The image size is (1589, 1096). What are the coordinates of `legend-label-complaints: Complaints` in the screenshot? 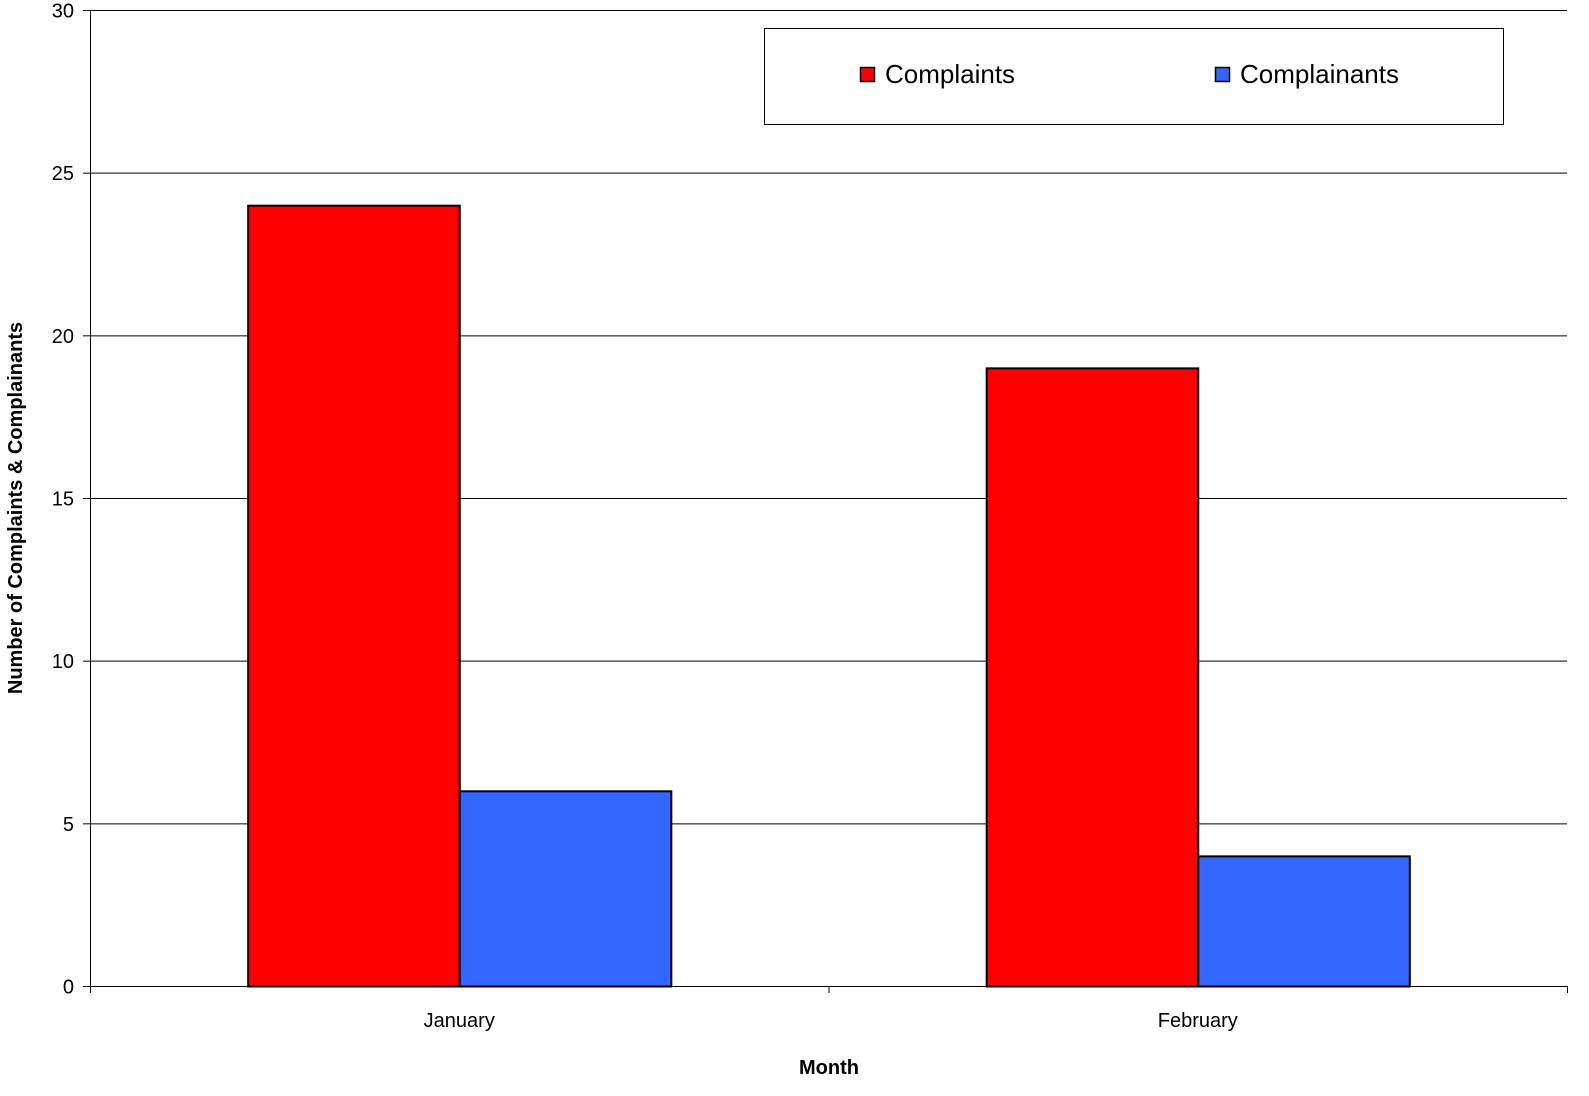 It's located at (950, 74).